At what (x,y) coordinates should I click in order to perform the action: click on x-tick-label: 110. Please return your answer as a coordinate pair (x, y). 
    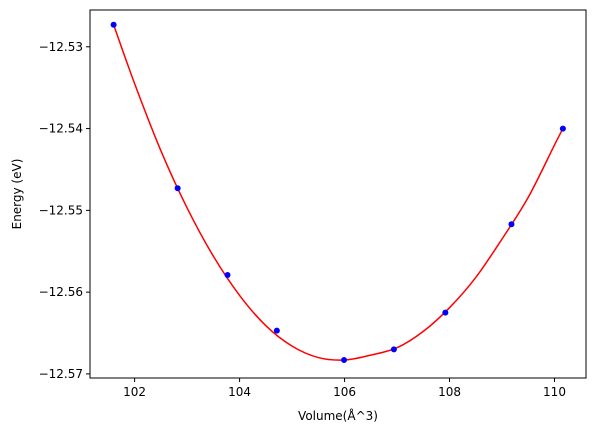
    Looking at the image, I should click on (554, 392).